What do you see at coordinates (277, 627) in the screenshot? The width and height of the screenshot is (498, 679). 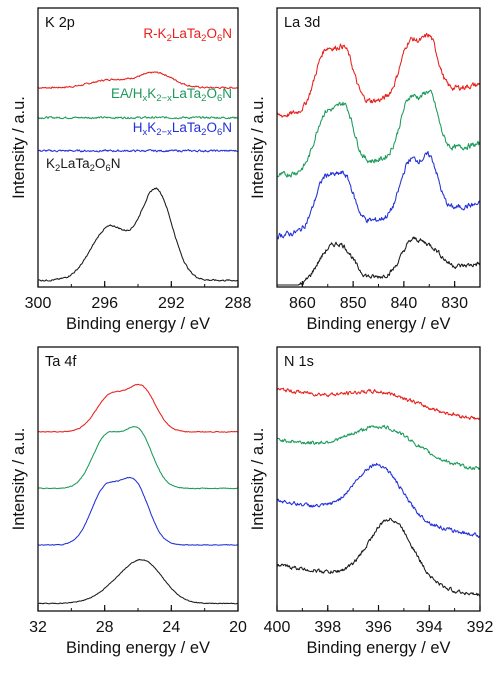 I see `x-tick-label: 400` at bounding box center [277, 627].